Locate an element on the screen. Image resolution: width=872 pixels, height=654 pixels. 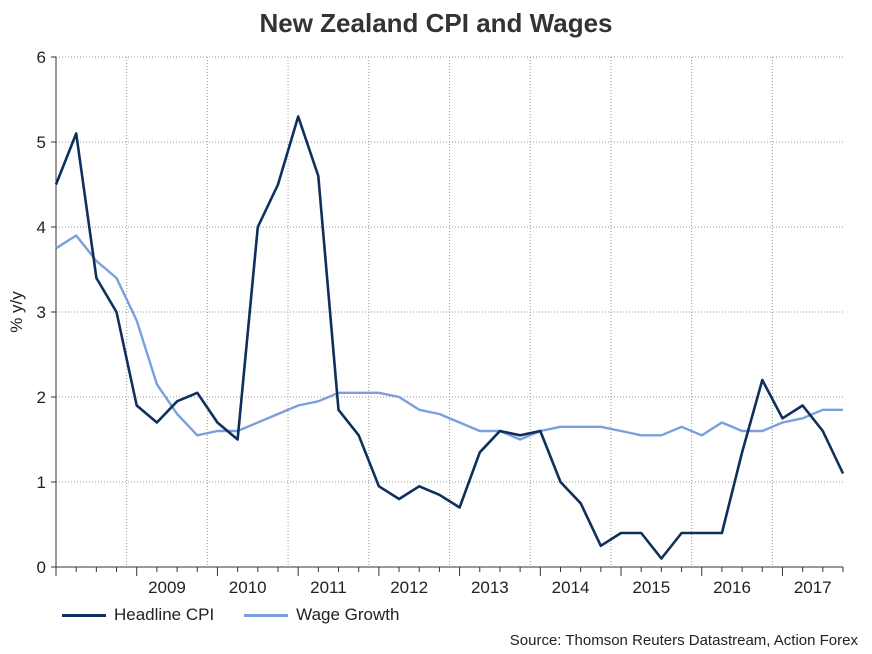
y-axis-label: % y/y is located at coordinates (16, 312).